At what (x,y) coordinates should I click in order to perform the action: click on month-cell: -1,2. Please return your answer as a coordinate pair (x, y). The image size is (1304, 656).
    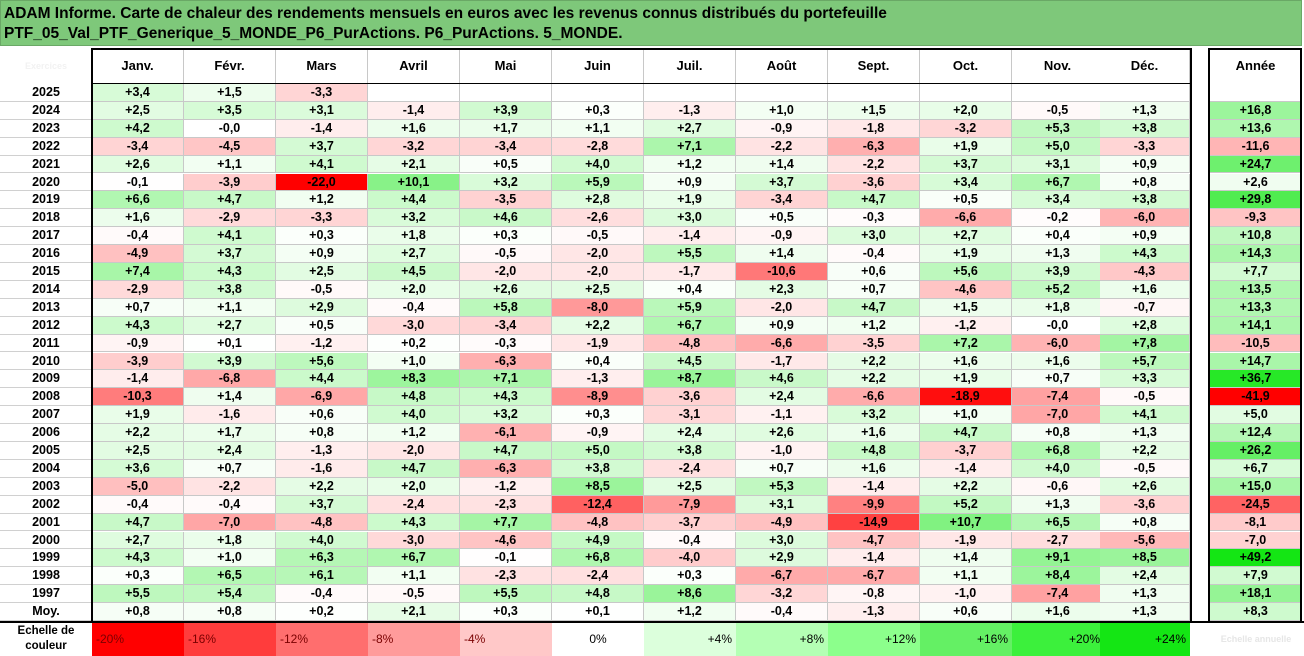
    Looking at the image, I should click on (506, 486).